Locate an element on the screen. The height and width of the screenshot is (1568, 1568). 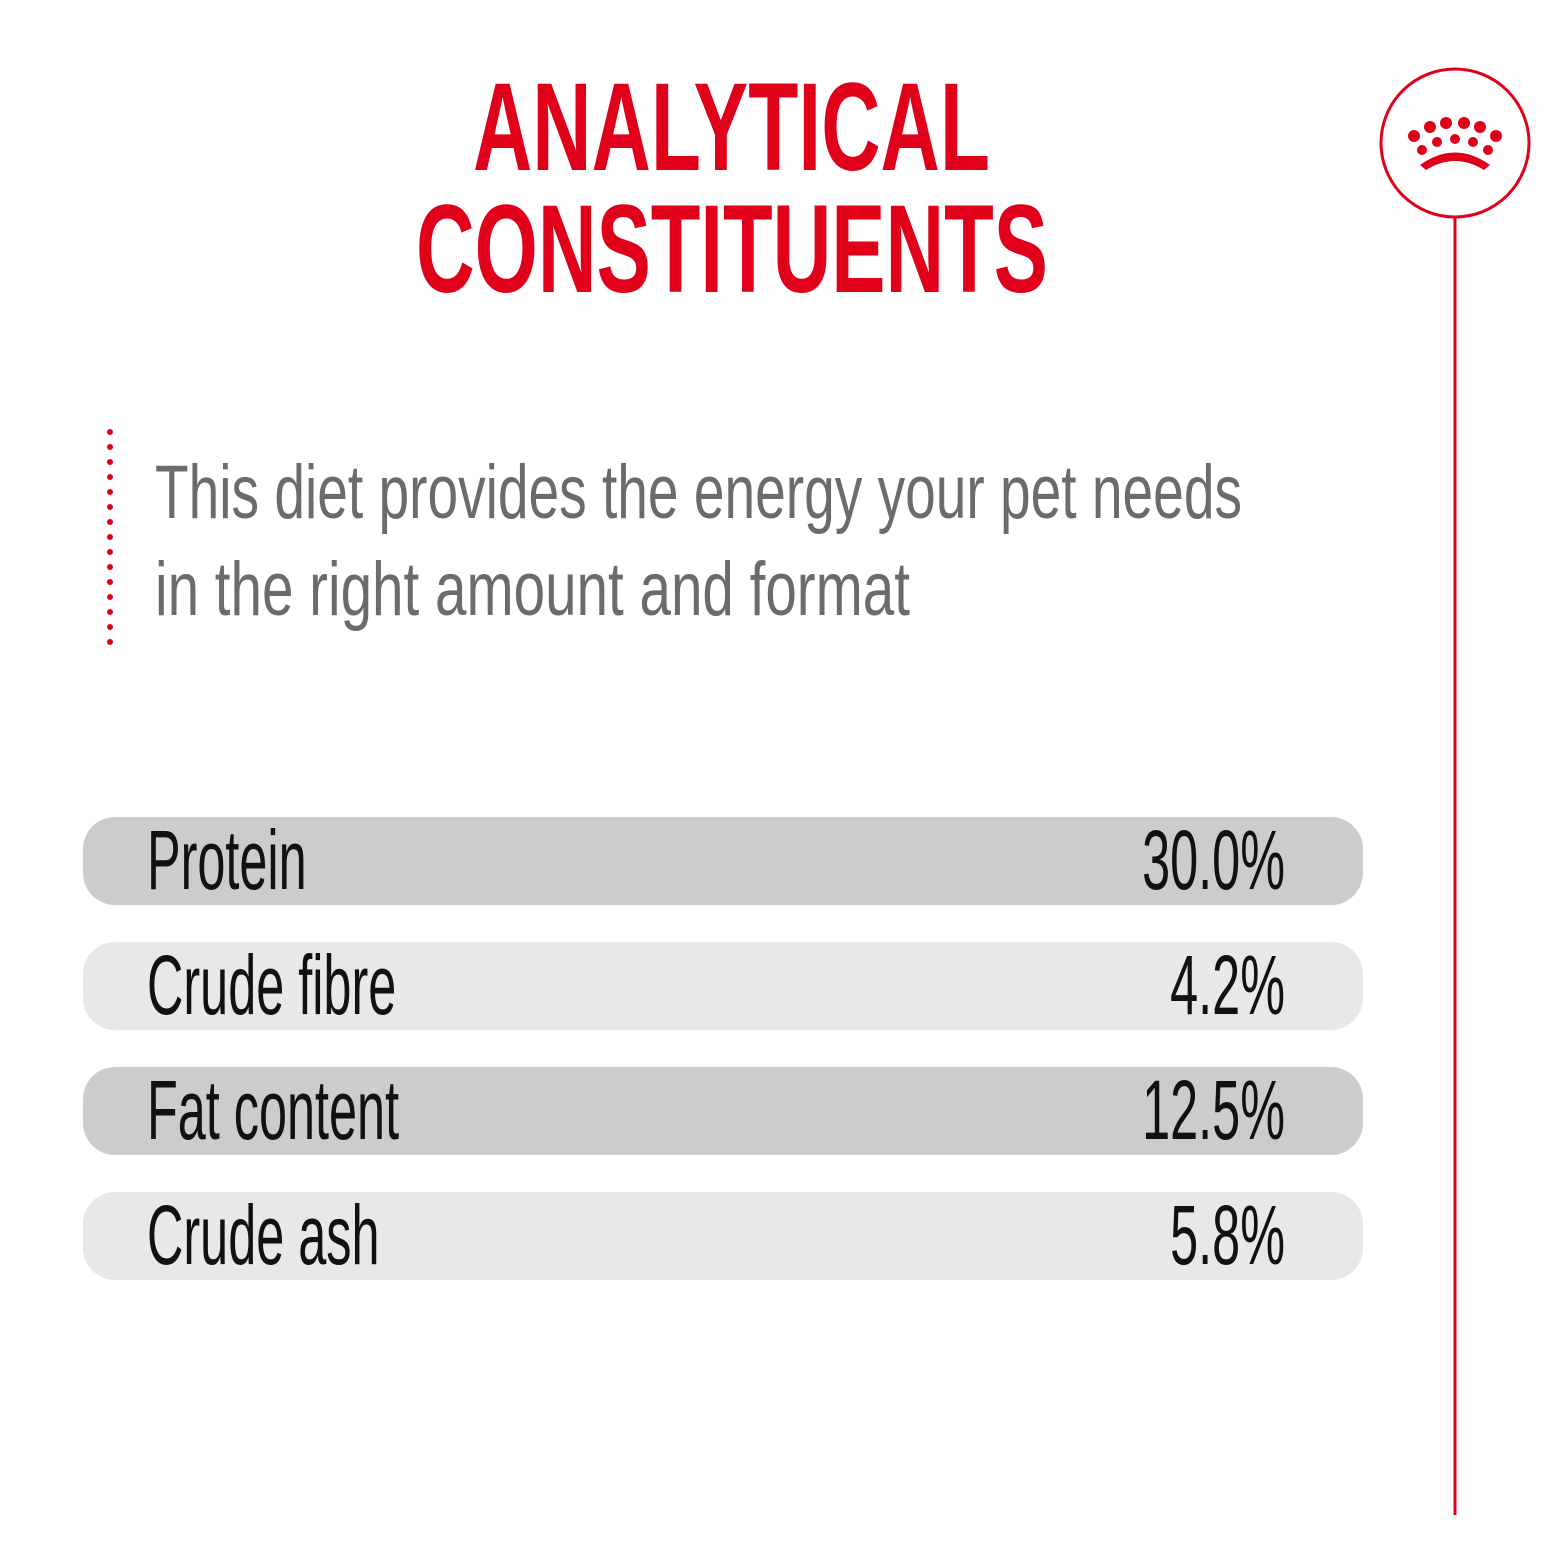
title-line: ANALYTICAL is located at coordinates (731, 127).